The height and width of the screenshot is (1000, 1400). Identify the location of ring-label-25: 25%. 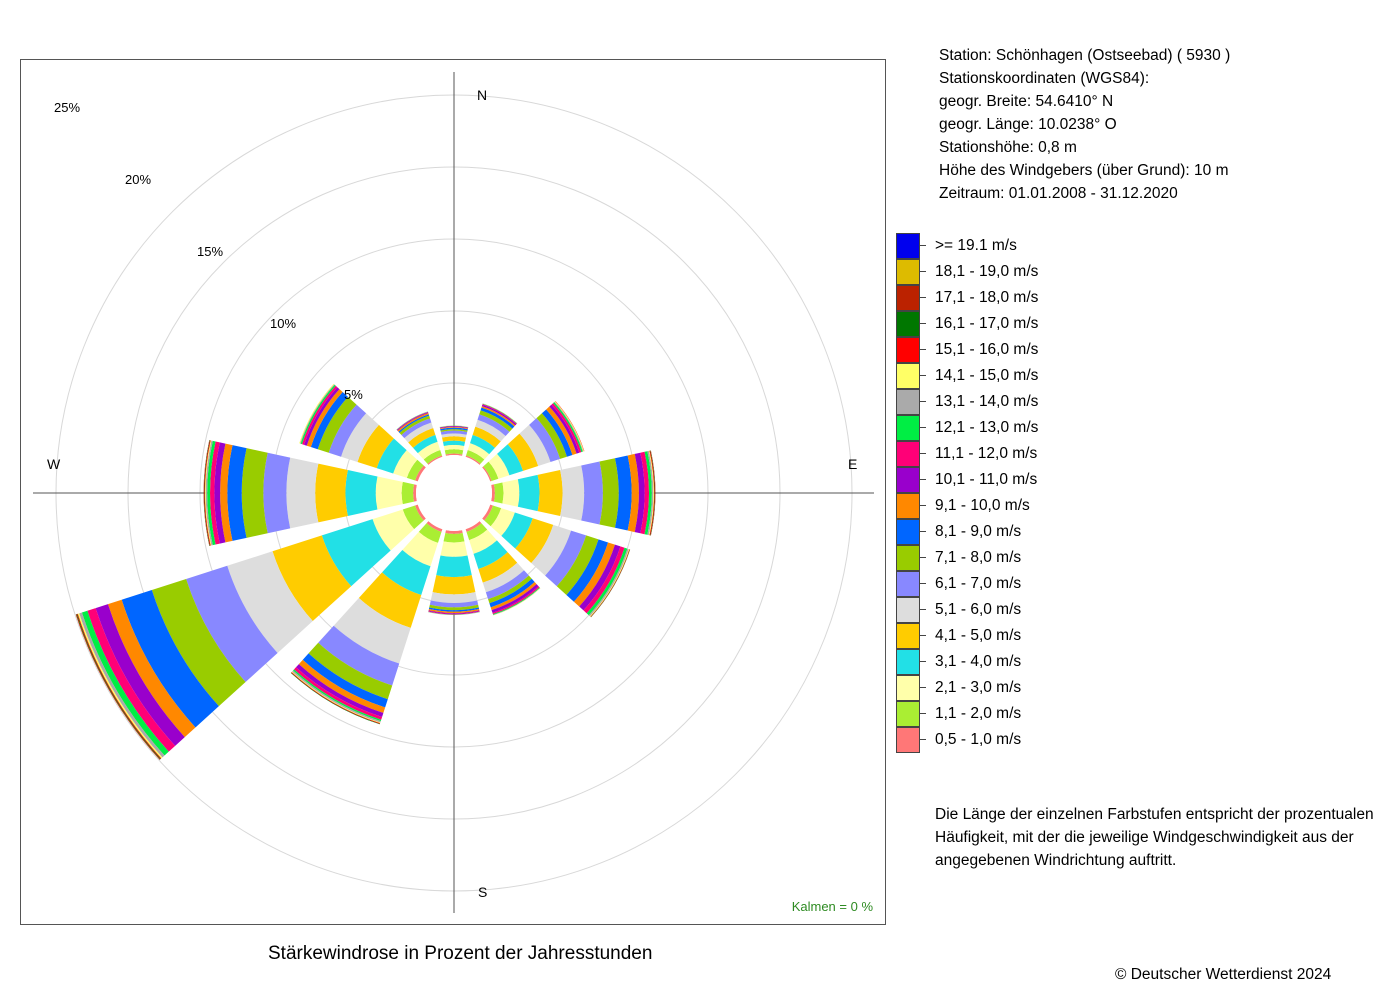
(67, 107).